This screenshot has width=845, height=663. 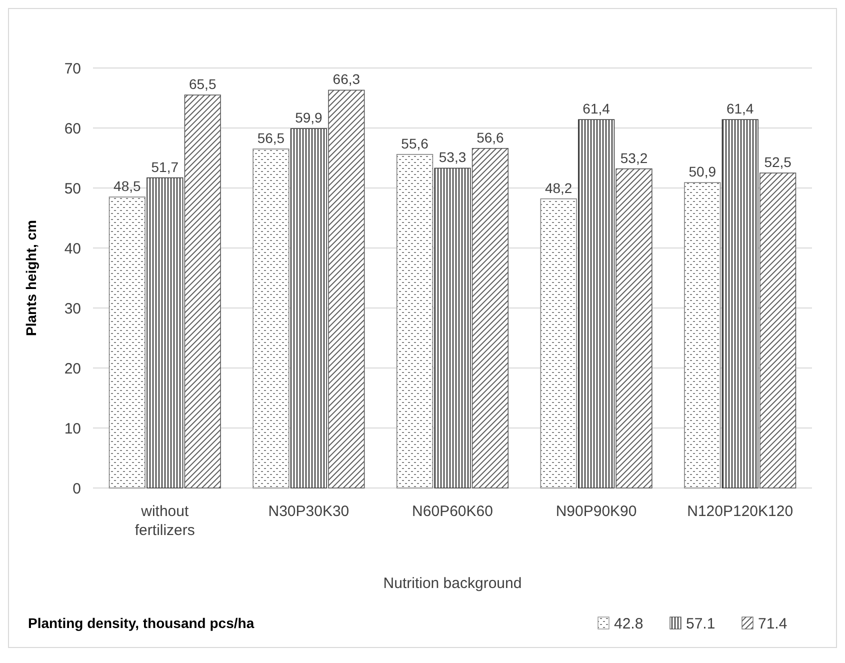 What do you see at coordinates (634, 158) in the screenshot?
I see `data-label: 53,2` at bounding box center [634, 158].